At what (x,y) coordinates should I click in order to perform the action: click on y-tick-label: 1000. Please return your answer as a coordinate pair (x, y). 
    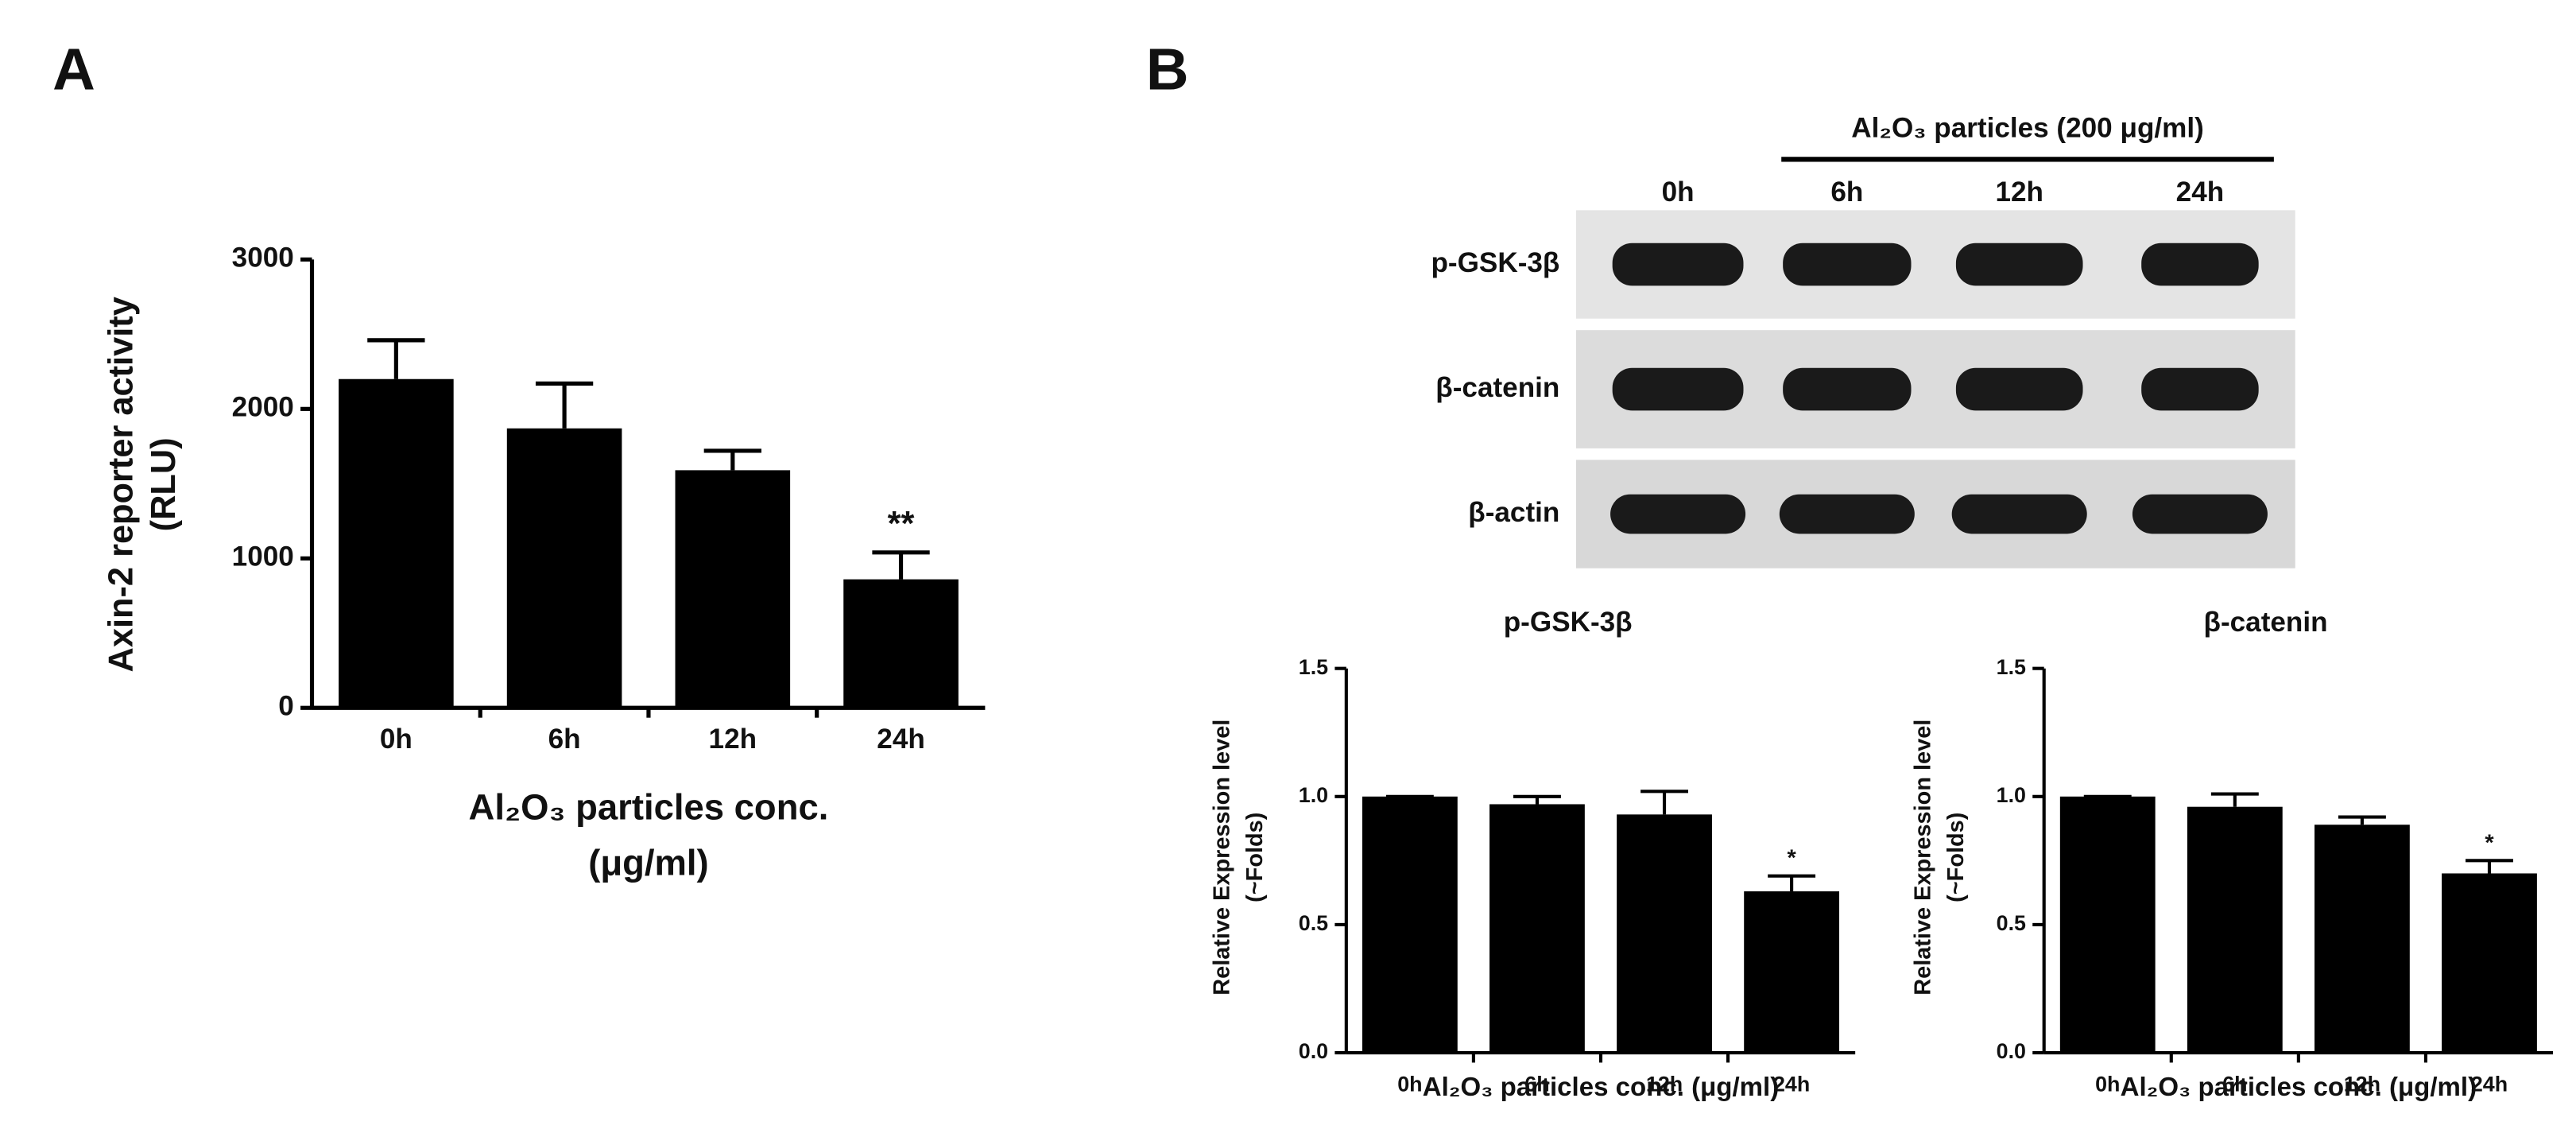
    Looking at the image, I should click on (263, 556).